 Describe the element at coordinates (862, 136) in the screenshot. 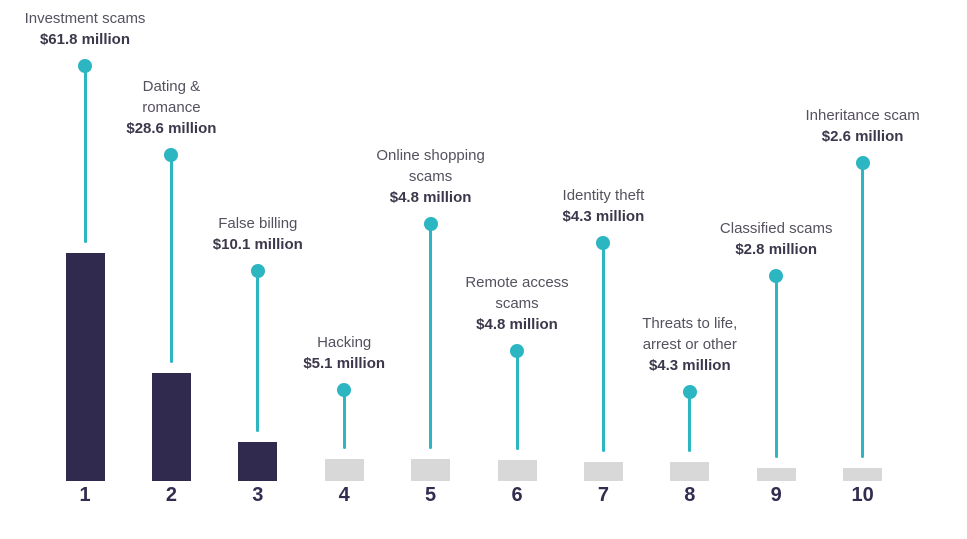

I see `category-amount: $2.6 million` at that location.